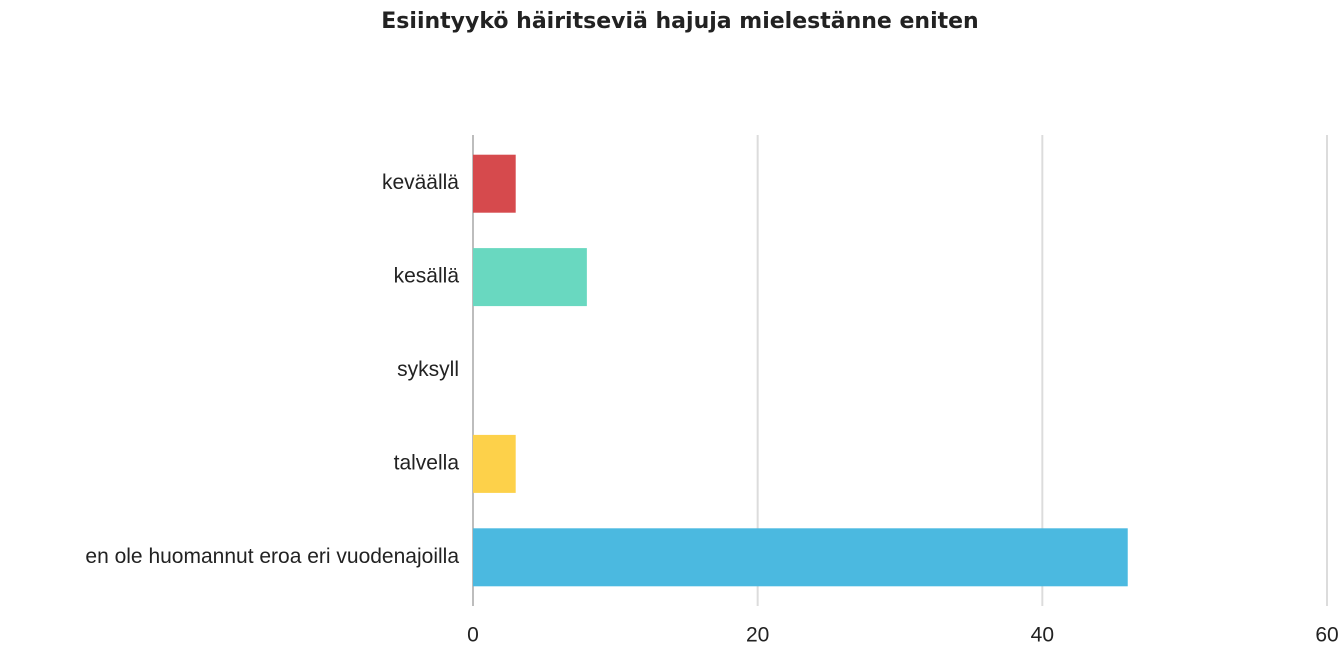 The image size is (1342, 647). What do you see at coordinates (1042, 635) in the screenshot?
I see `x-tick-label: 40` at bounding box center [1042, 635].